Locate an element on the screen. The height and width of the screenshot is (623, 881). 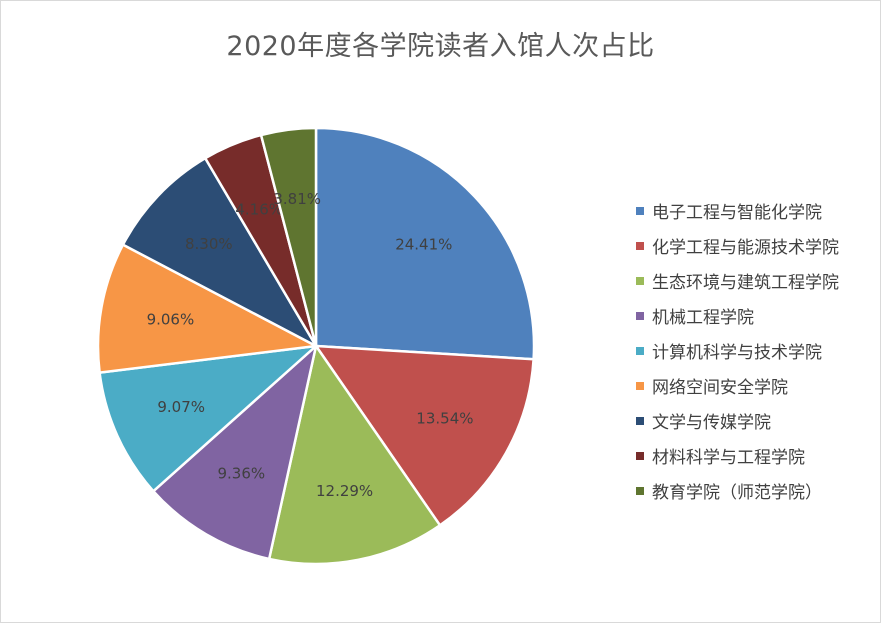
legend-item-5: 计算机科学与技术学院 is located at coordinates (756, 350).